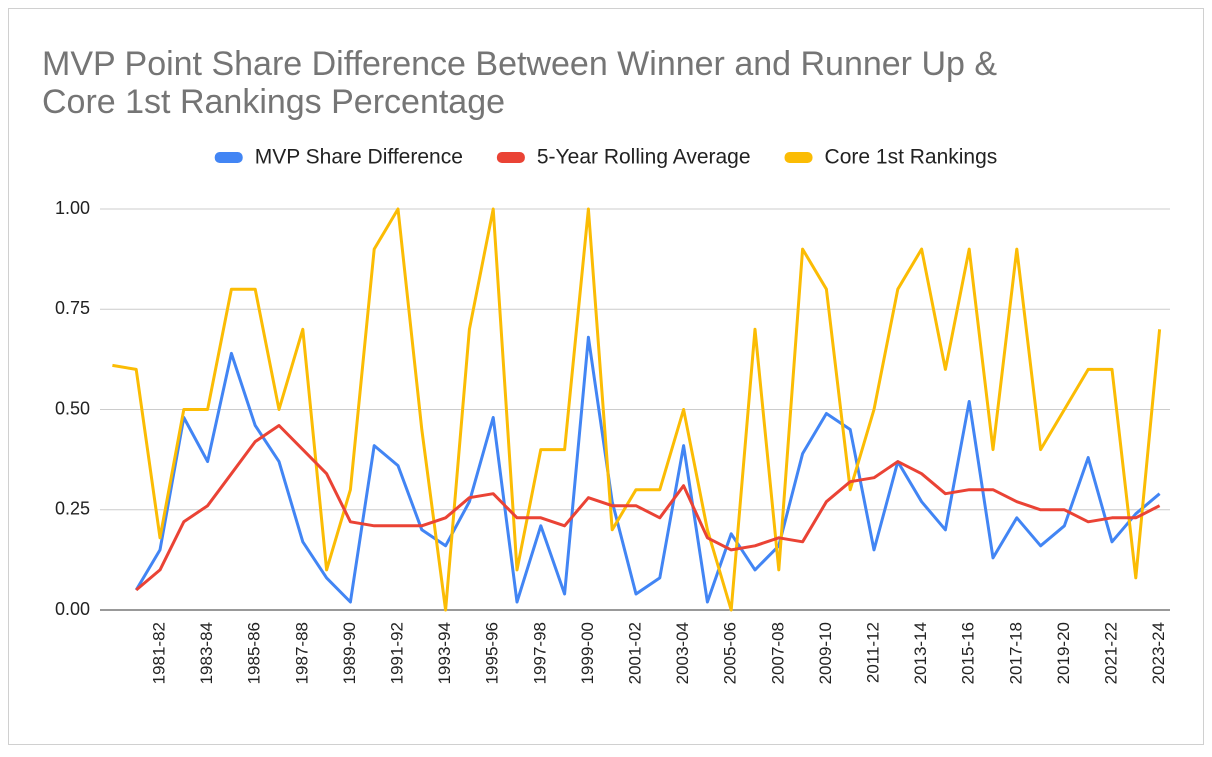  I want to click on x-tick-label: 2019-20, so click(1063, 653).